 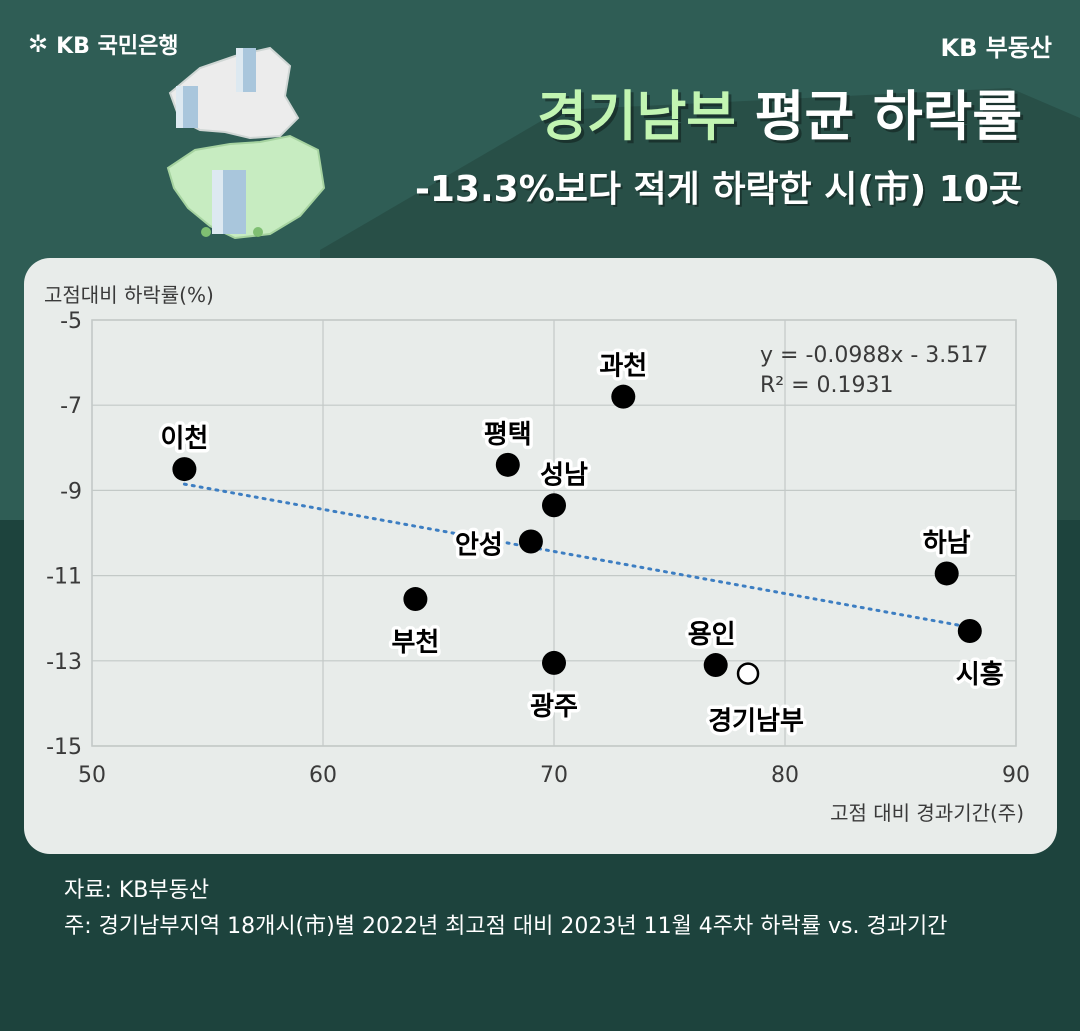 I want to click on point-label: 용인, so click(x=712, y=635).